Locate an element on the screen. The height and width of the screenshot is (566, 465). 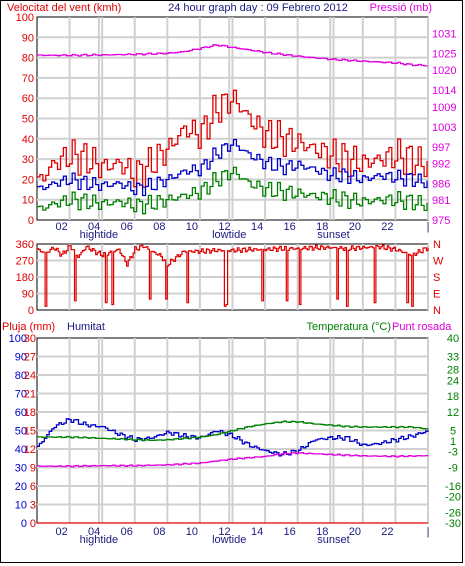
rain-axis-label: Pluja (mm) is located at coordinates (28, 327).